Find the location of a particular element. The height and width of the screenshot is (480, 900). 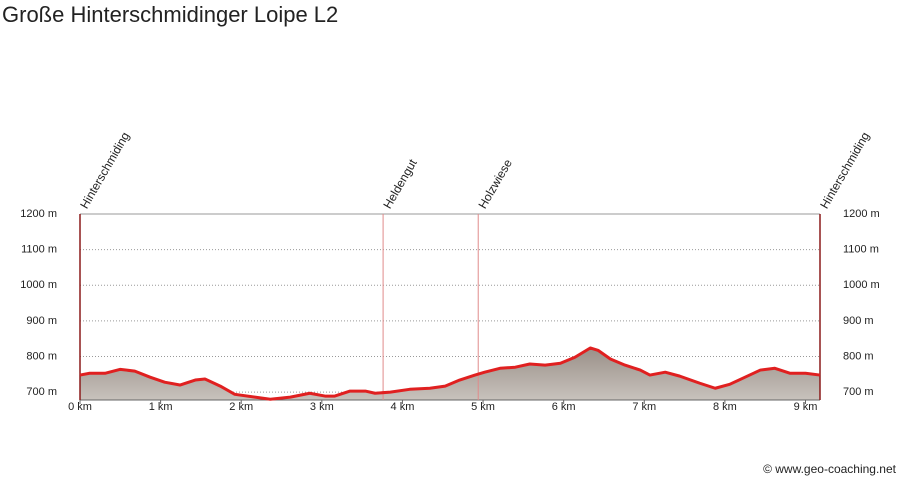

x-tick-label: 8 km is located at coordinates (725, 407).